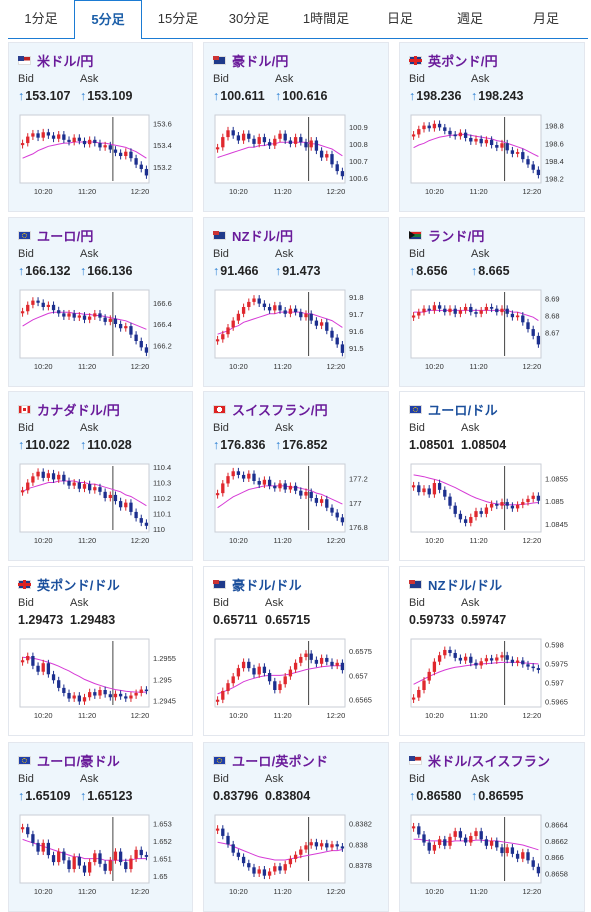 Image resolution: width=591 pixels, height=912 pixels. What do you see at coordinates (108, 19) in the screenshot?
I see `tab-5min: 5分足` at bounding box center [108, 19].